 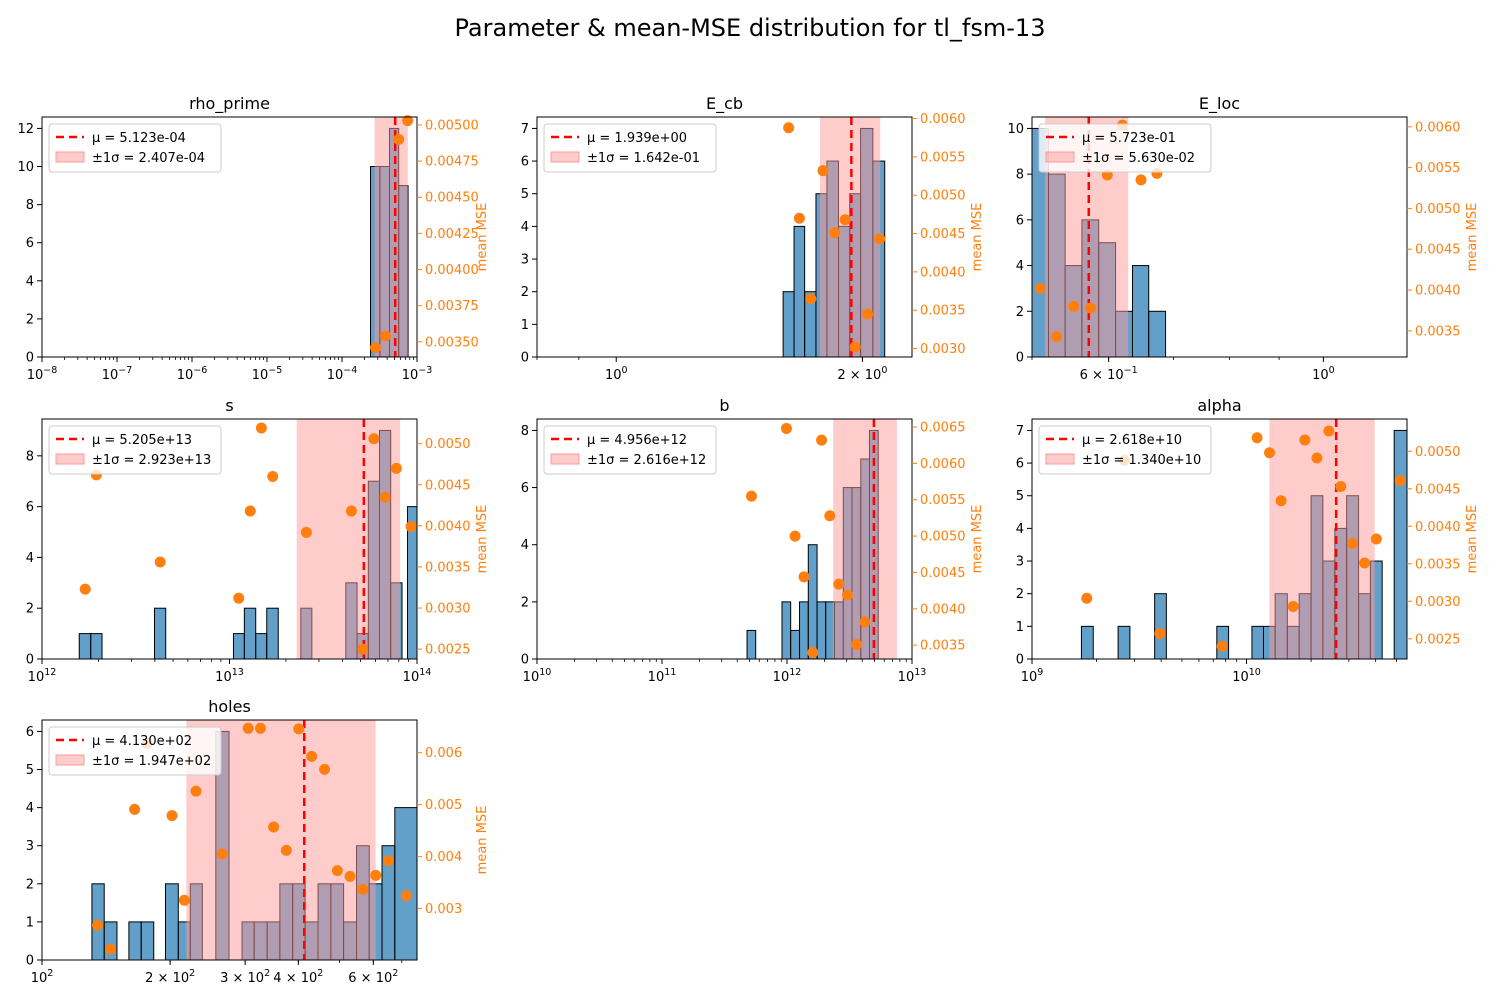 What do you see at coordinates (30, 456) in the screenshot?
I see `y-tick-label: 8` at bounding box center [30, 456].